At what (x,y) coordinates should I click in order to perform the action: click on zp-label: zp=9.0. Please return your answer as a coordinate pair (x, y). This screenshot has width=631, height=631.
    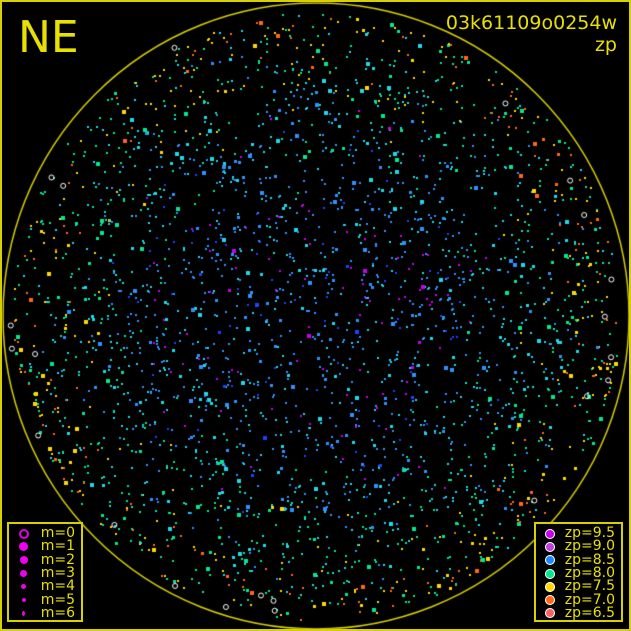
    Looking at the image, I should click on (589, 546).